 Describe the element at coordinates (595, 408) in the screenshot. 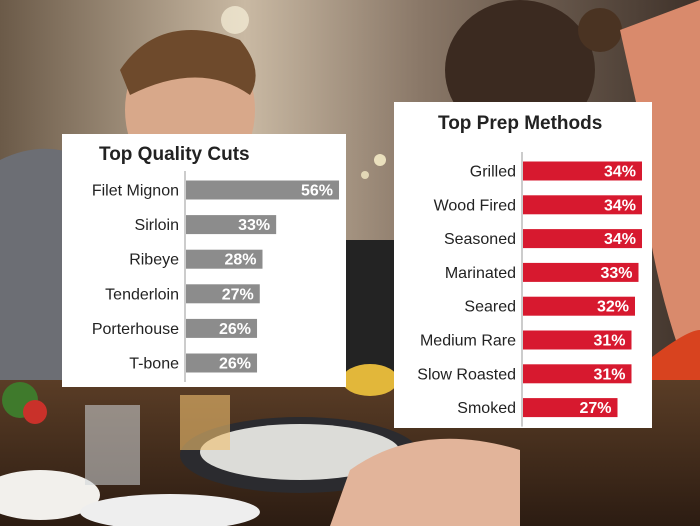

I see `prep-value-label: 27%` at that location.